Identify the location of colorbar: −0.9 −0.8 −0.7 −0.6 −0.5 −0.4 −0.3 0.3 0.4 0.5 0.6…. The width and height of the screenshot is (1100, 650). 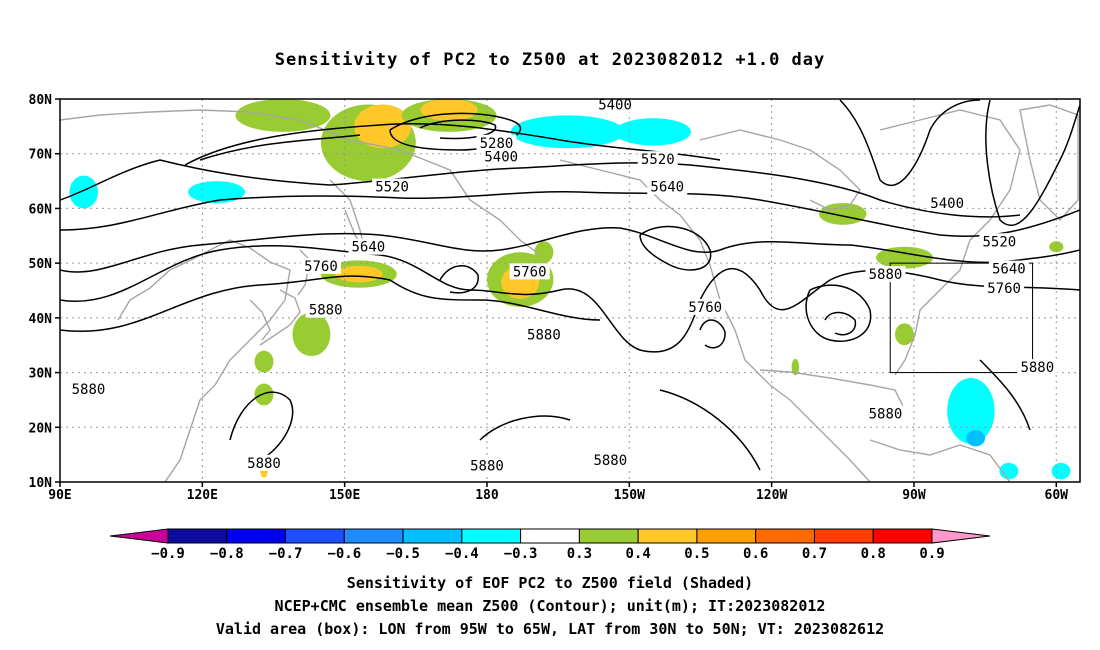
(550, 545).